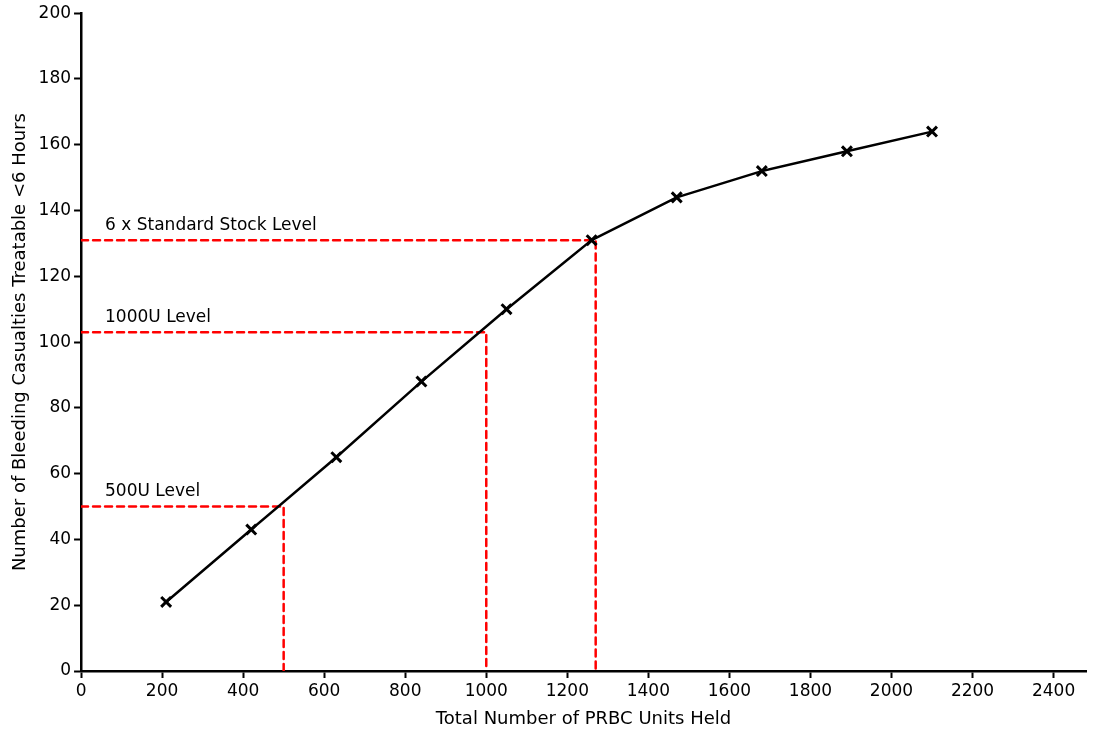 This screenshot has height=740, width=1096. I want to click on y-tick-label: 160, so click(55, 143).